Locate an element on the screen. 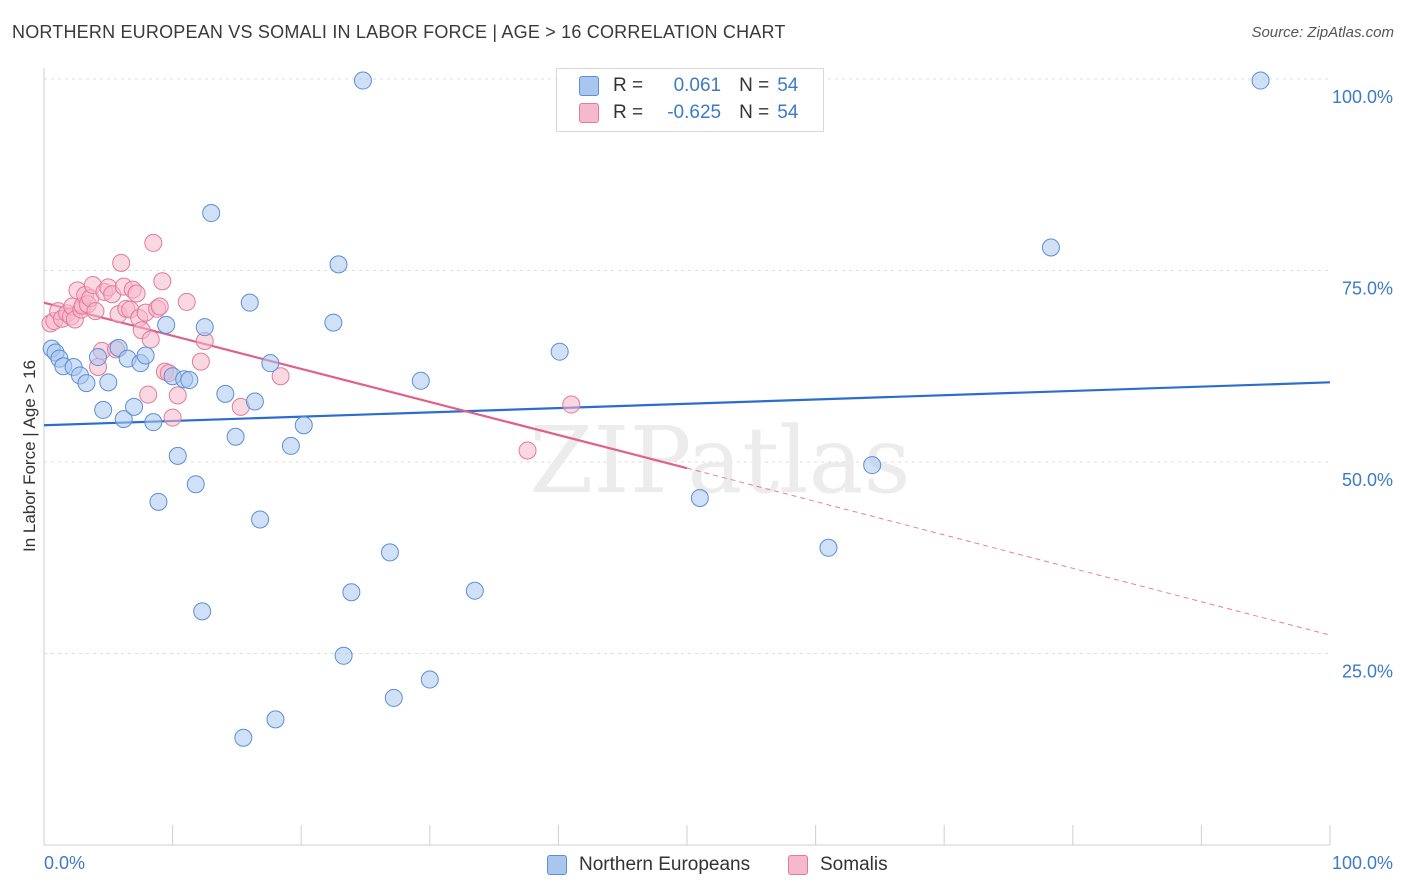  x-tick-label: 0.0% is located at coordinates (64, 863).